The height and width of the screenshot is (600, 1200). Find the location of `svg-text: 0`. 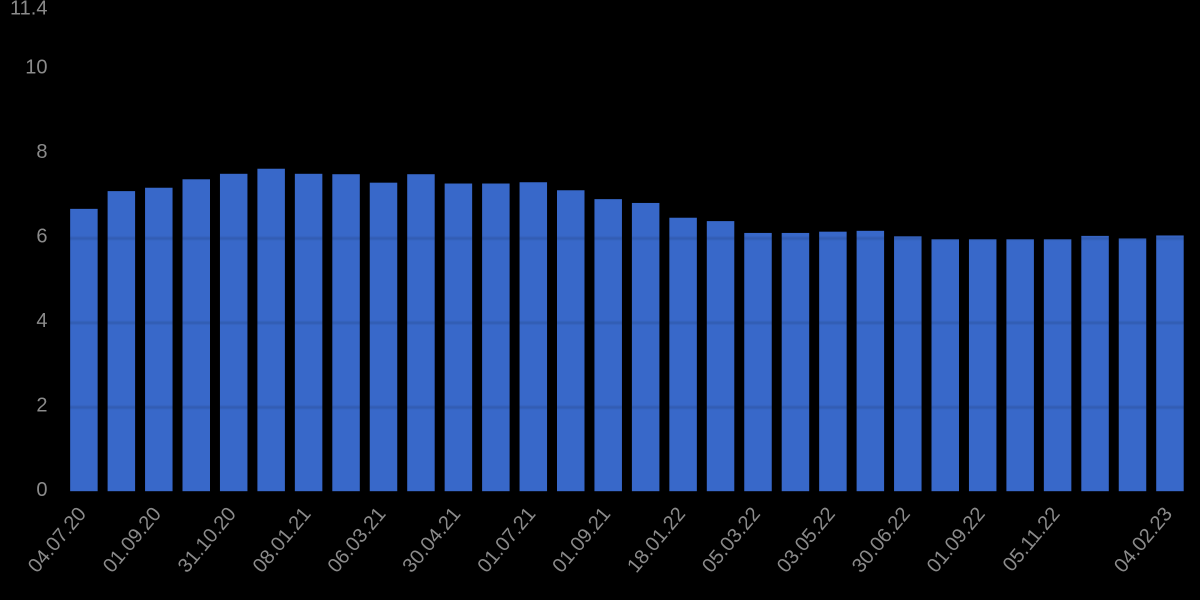

svg-text: 0 is located at coordinates (41, 490).